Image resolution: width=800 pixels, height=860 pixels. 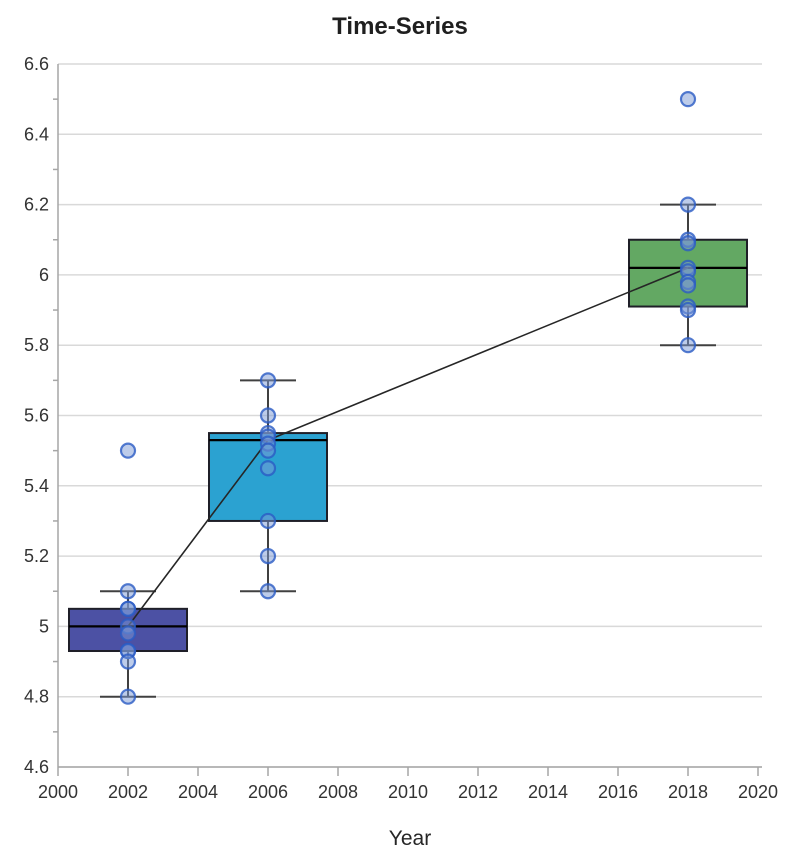 What do you see at coordinates (128, 792) in the screenshot?
I see `x-tick-label: 2002` at bounding box center [128, 792].